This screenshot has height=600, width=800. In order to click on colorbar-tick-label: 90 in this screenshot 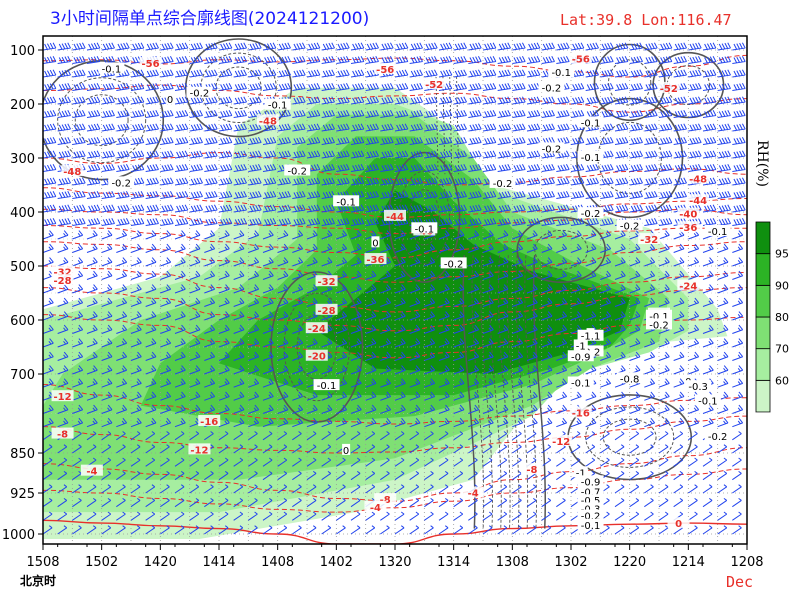, I will do `click(782, 285)`.